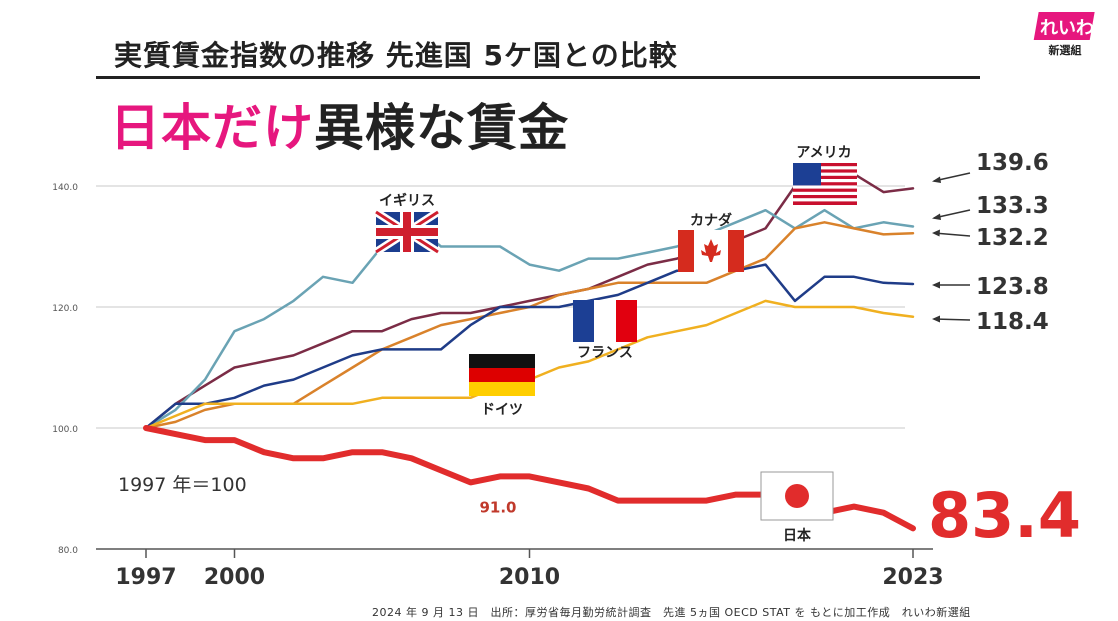 This screenshot has width=1118, height=621. Describe the element at coordinates (396, 55) in the screenshot. I see `chart-subtitle: 実質賃金指数の推移 先進国 5ケ国との比較` at that location.